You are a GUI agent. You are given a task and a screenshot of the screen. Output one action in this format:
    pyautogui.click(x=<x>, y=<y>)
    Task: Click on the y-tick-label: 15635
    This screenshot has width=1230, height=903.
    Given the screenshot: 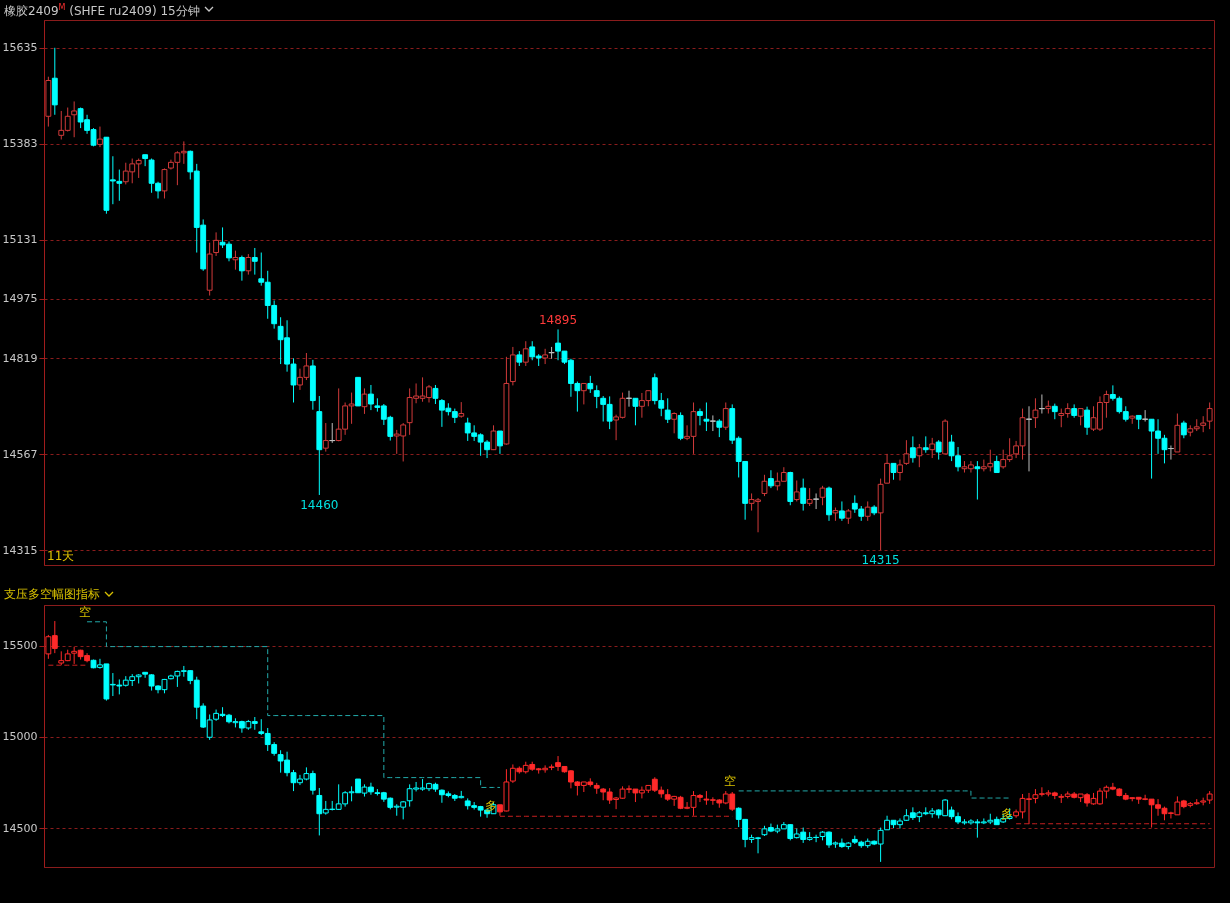 What is the action you would take?
    pyautogui.click(x=20, y=48)
    